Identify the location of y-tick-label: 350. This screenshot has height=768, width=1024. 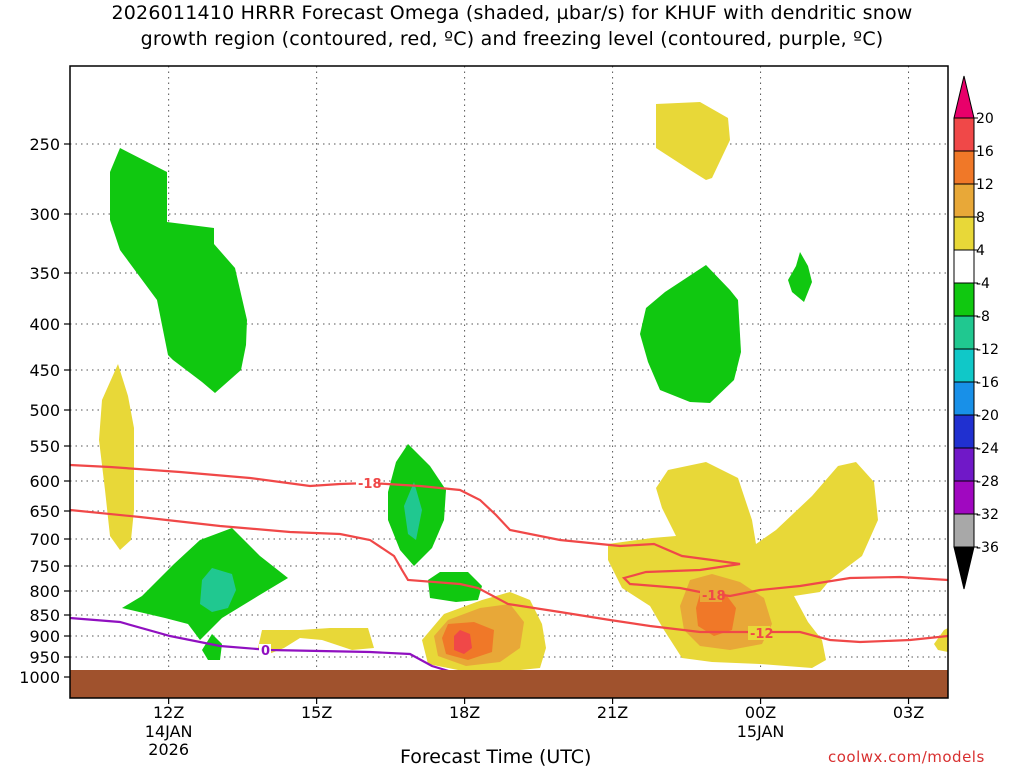
(44, 273).